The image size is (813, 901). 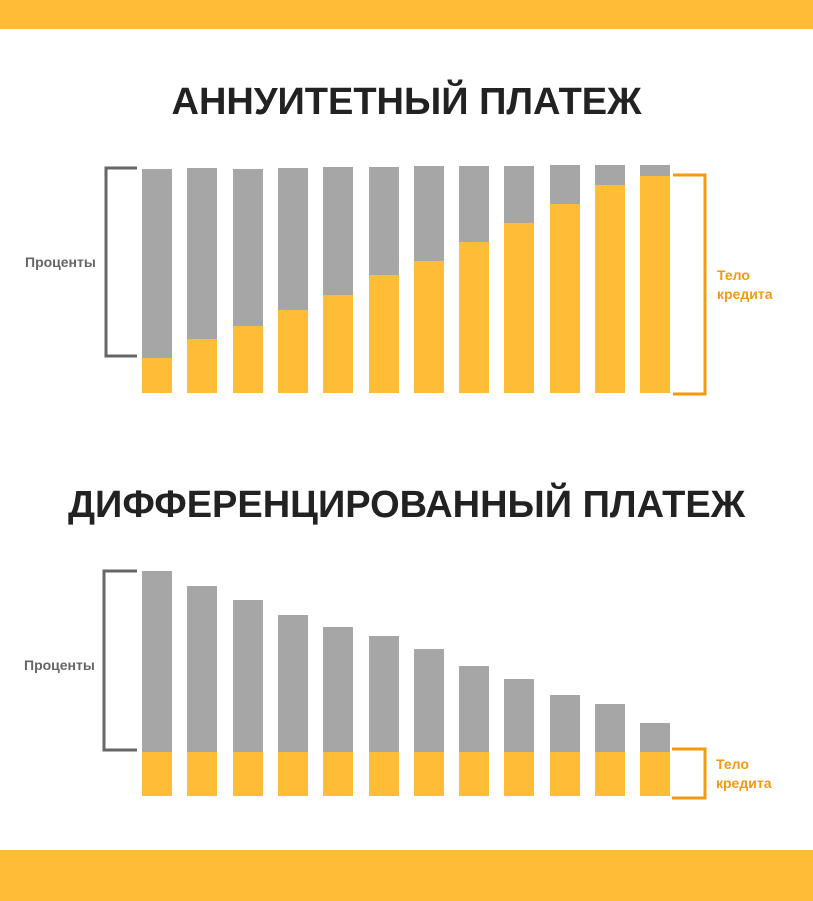 I want to click on bottom-accent-band, so click(x=406, y=875).